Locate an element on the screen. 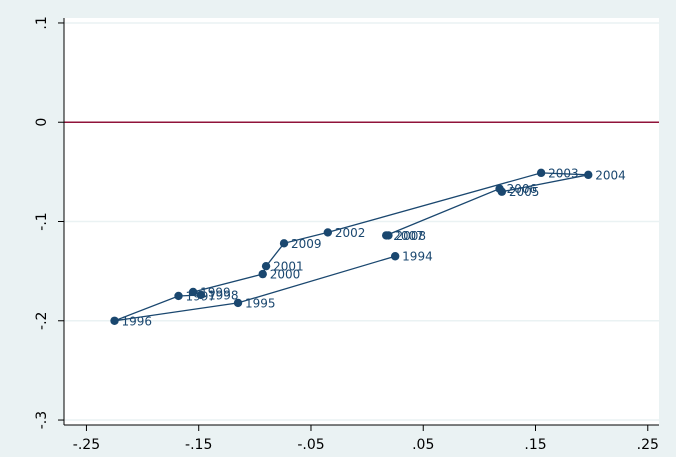  y-tick-label: -.3 is located at coordinates (42, 420).